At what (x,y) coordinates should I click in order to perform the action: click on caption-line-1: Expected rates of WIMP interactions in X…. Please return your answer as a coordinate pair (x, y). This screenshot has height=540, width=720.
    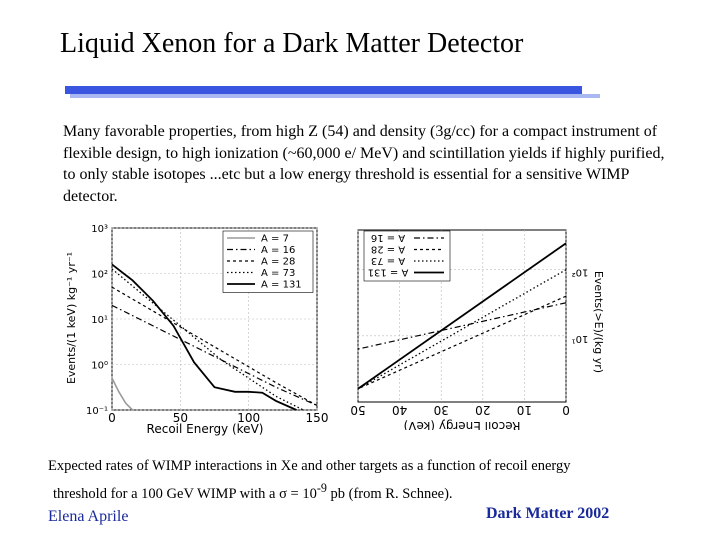
    Looking at the image, I should click on (309, 466).